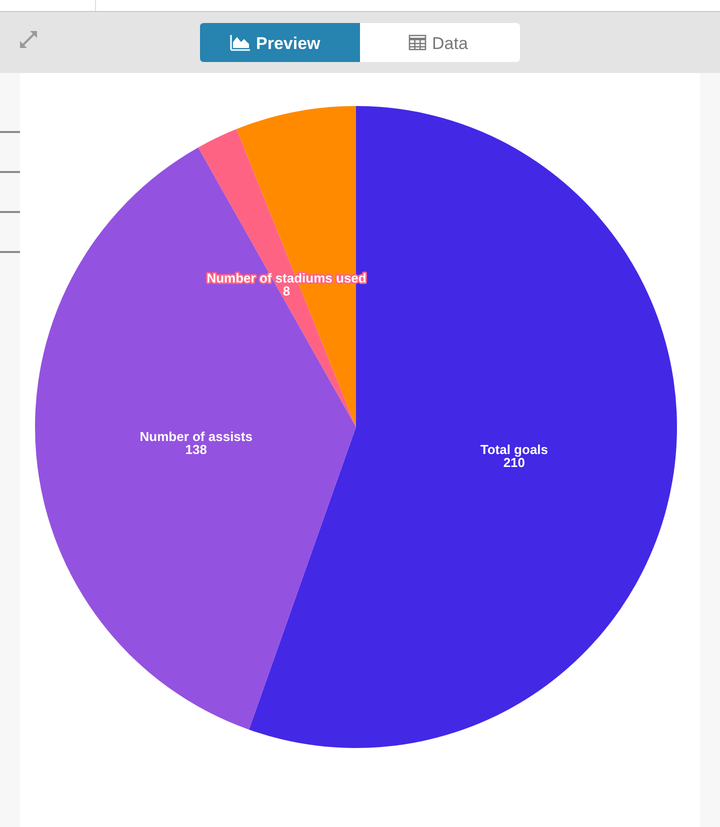  Describe the element at coordinates (514, 450) in the screenshot. I see `slice-label: Total goals` at that location.